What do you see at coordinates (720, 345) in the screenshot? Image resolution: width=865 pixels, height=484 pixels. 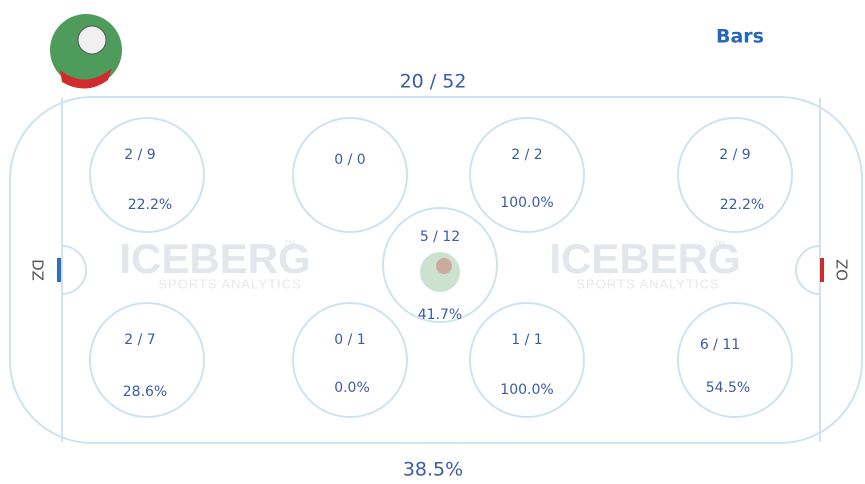 I see `zone-fraction: 6 / 11` at bounding box center [720, 345].